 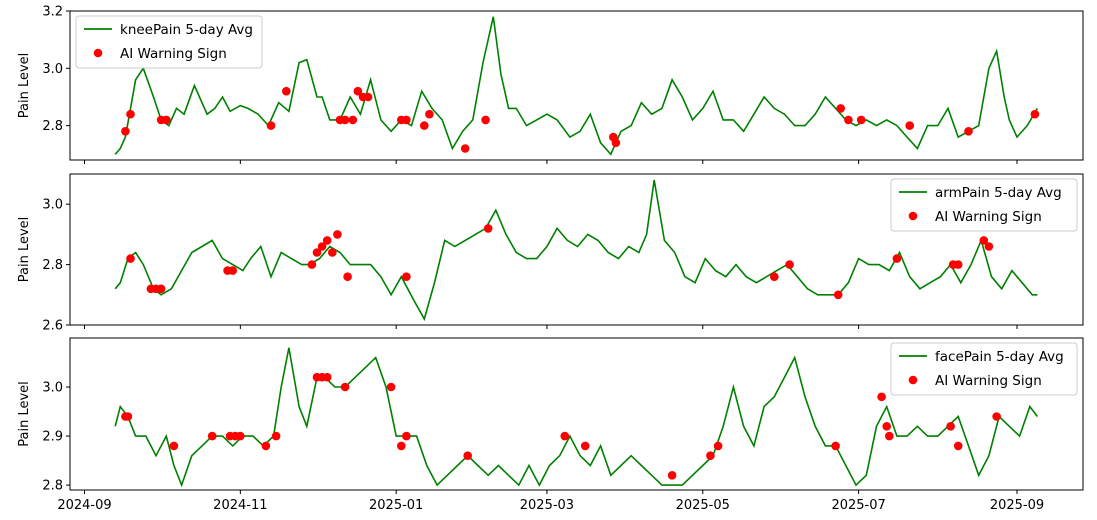 What do you see at coordinates (52, 437) in the screenshot?
I see `y-tick-label: 2.9` at bounding box center [52, 437].